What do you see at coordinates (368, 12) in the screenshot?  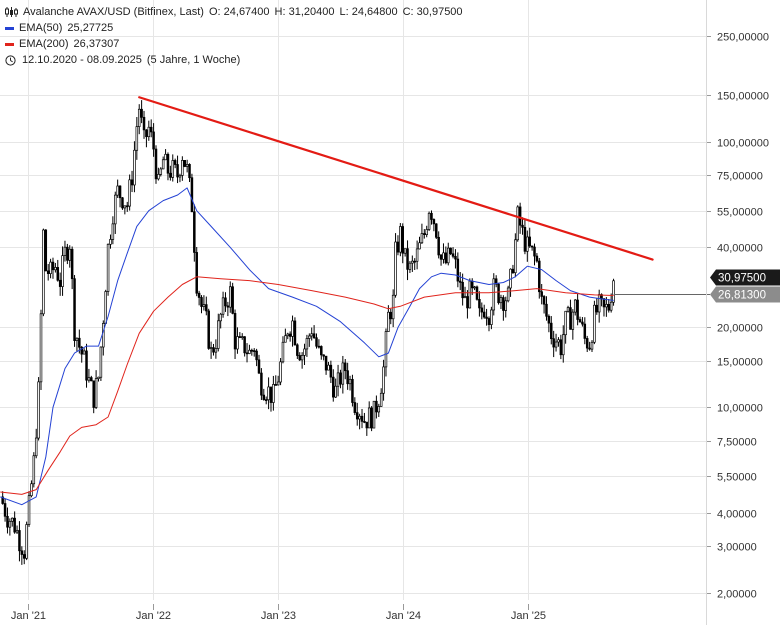 I see `ohlc-low: L: 24,64800` at bounding box center [368, 12].